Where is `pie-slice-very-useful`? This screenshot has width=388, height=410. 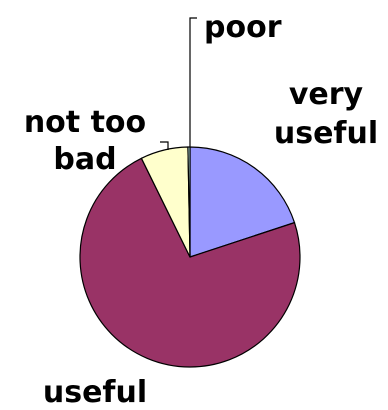 pie-slice-very-useful is located at coordinates (242, 202).